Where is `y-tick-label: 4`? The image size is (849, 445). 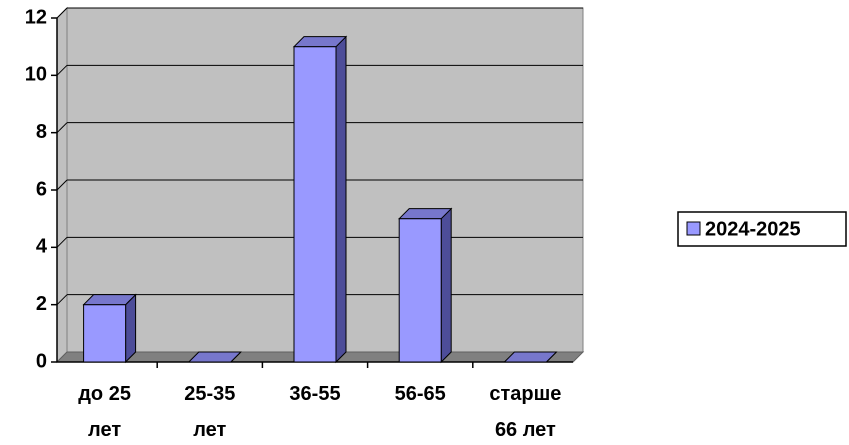 y-tick-label: 4 is located at coordinates (42, 247).